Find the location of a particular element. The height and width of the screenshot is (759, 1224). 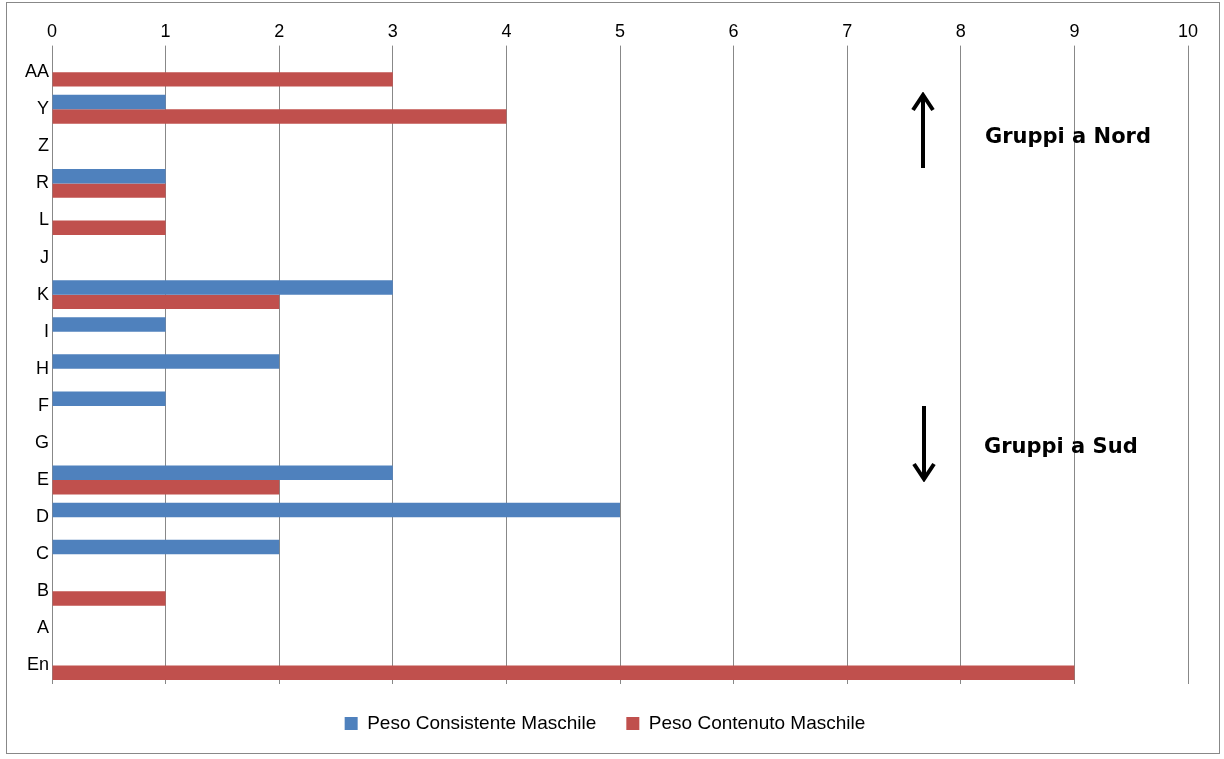

y-tick-label: G is located at coordinates (42, 441).